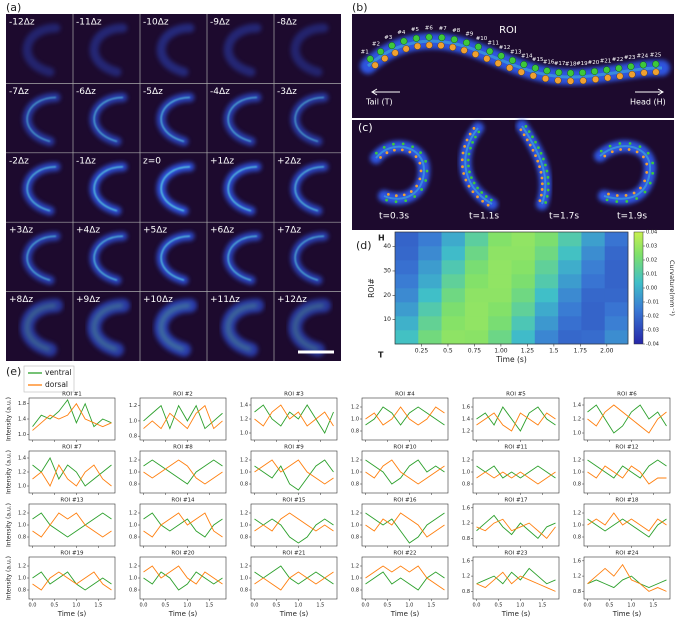 Image resolution: width=680 pixels, height=632 pixels. I want to click on chart-title: ROI #2, so click(183, 395).